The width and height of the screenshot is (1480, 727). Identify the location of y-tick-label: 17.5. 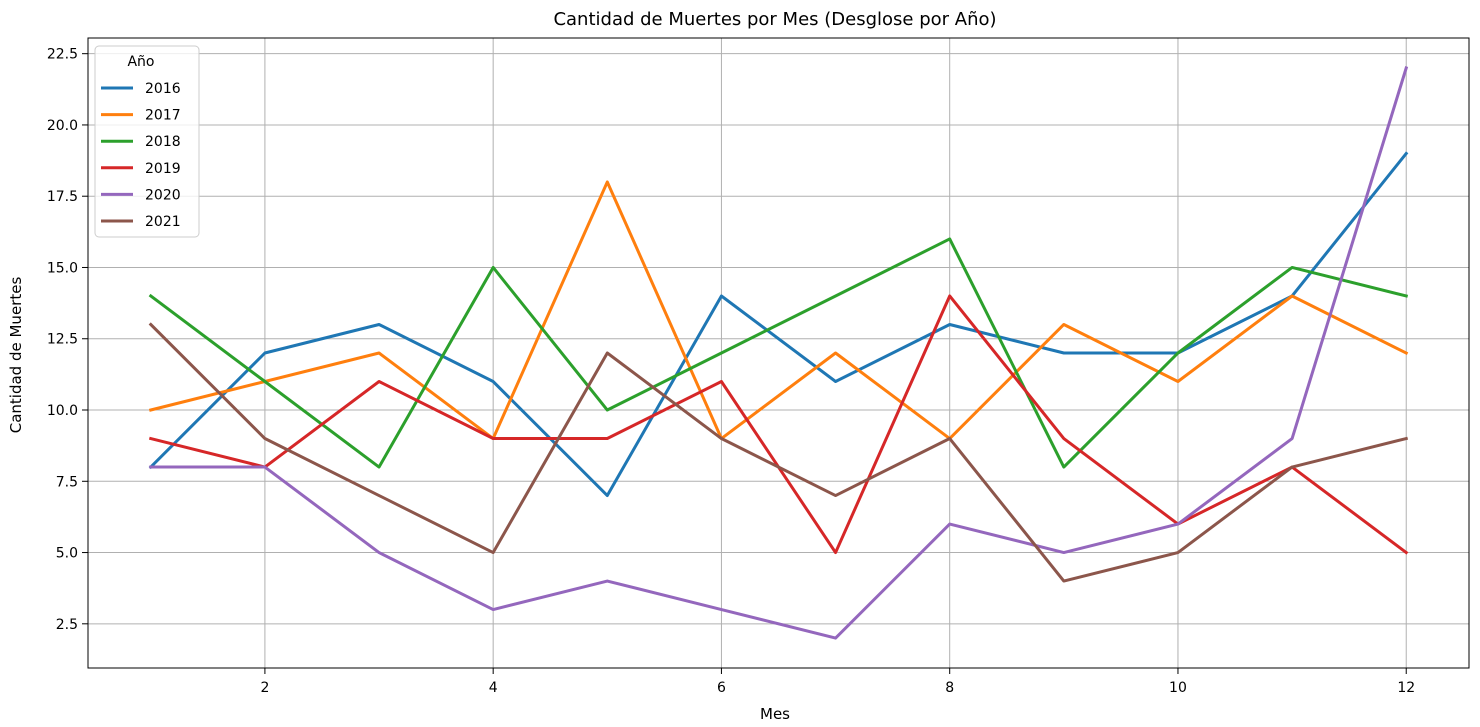
(62, 197).